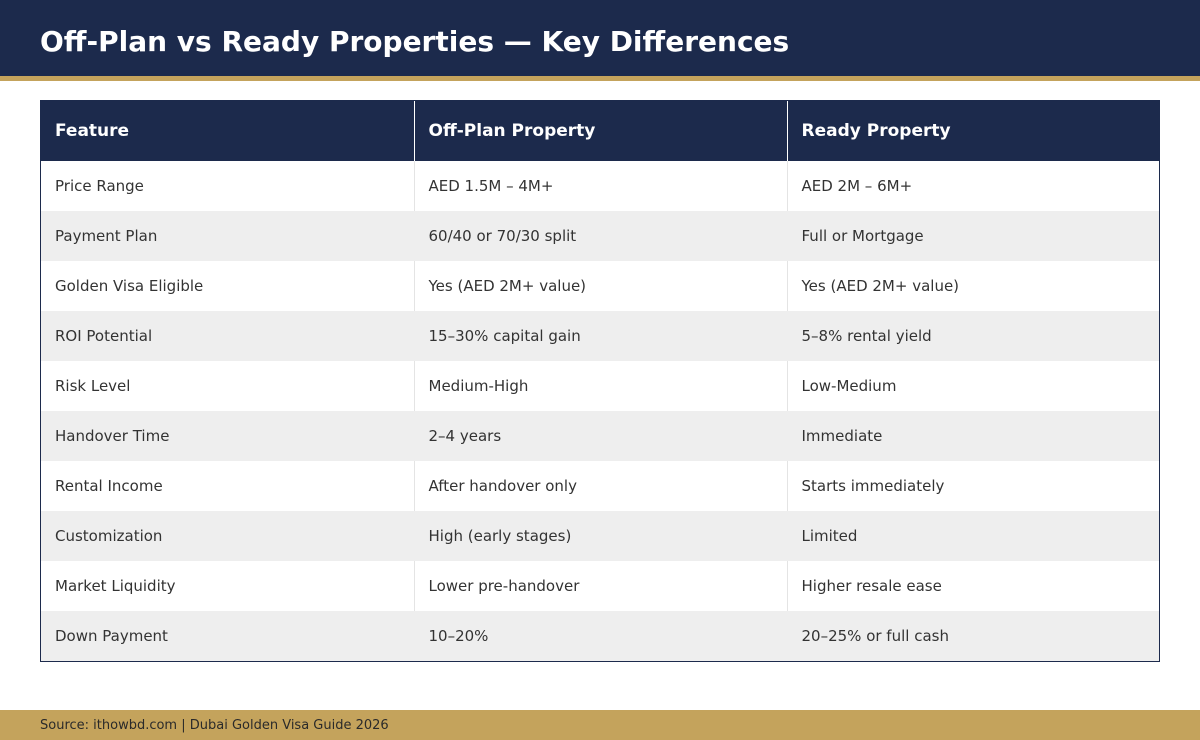 This screenshot has width=1200, height=740. I want to click on ready-cell: Higher resale ease, so click(972, 586).